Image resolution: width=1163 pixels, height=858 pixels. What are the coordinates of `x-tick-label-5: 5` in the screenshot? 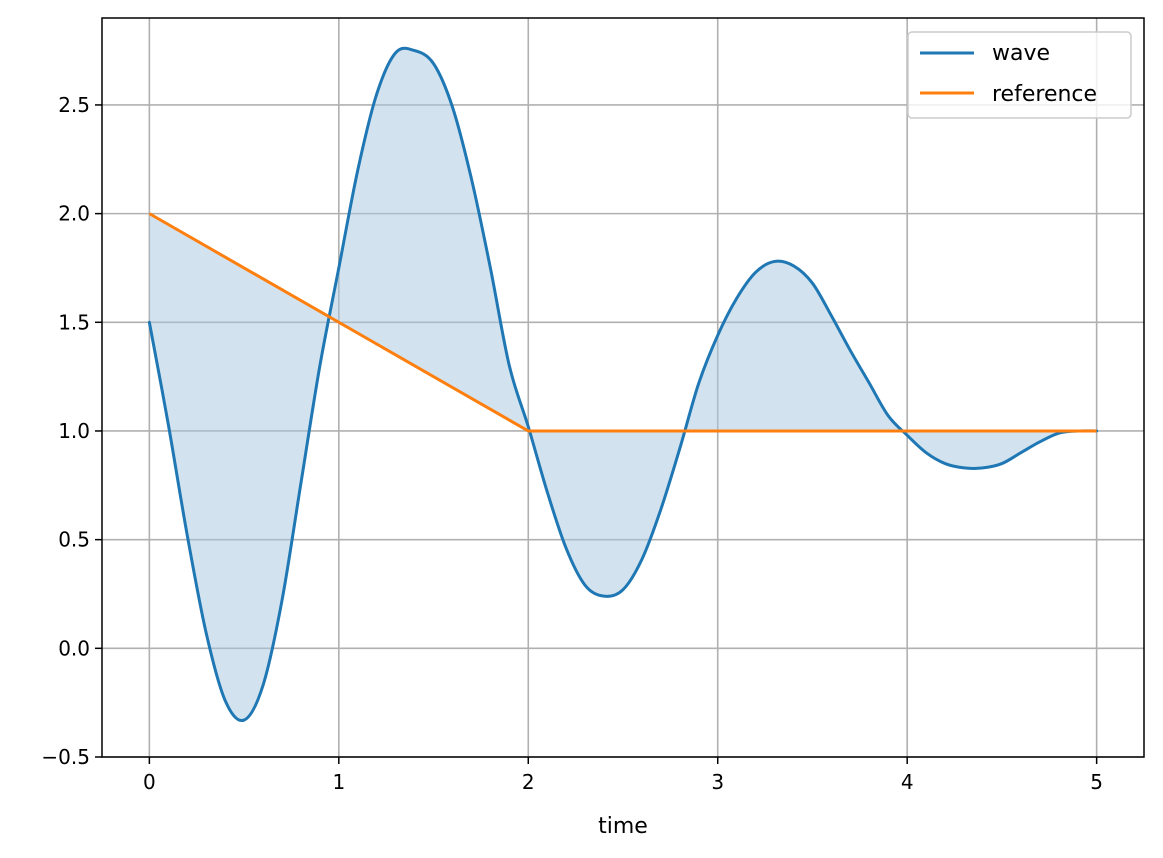 It's located at (1096, 782).